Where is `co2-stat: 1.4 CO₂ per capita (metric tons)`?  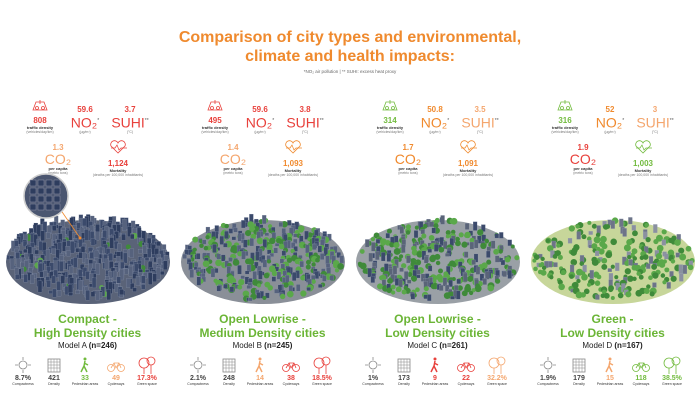
co2-stat: 1.4 CO₂ per capita (metric tons) is located at coordinates (233, 159).